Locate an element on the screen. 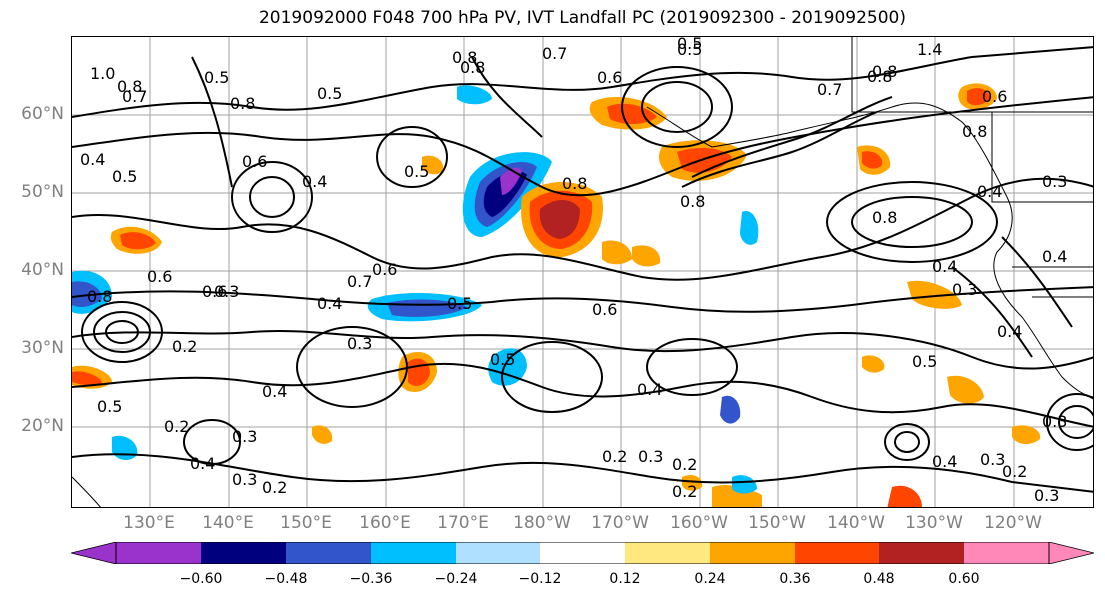 The height and width of the screenshot is (601, 1105). colorbar is located at coordinates (582, 553).